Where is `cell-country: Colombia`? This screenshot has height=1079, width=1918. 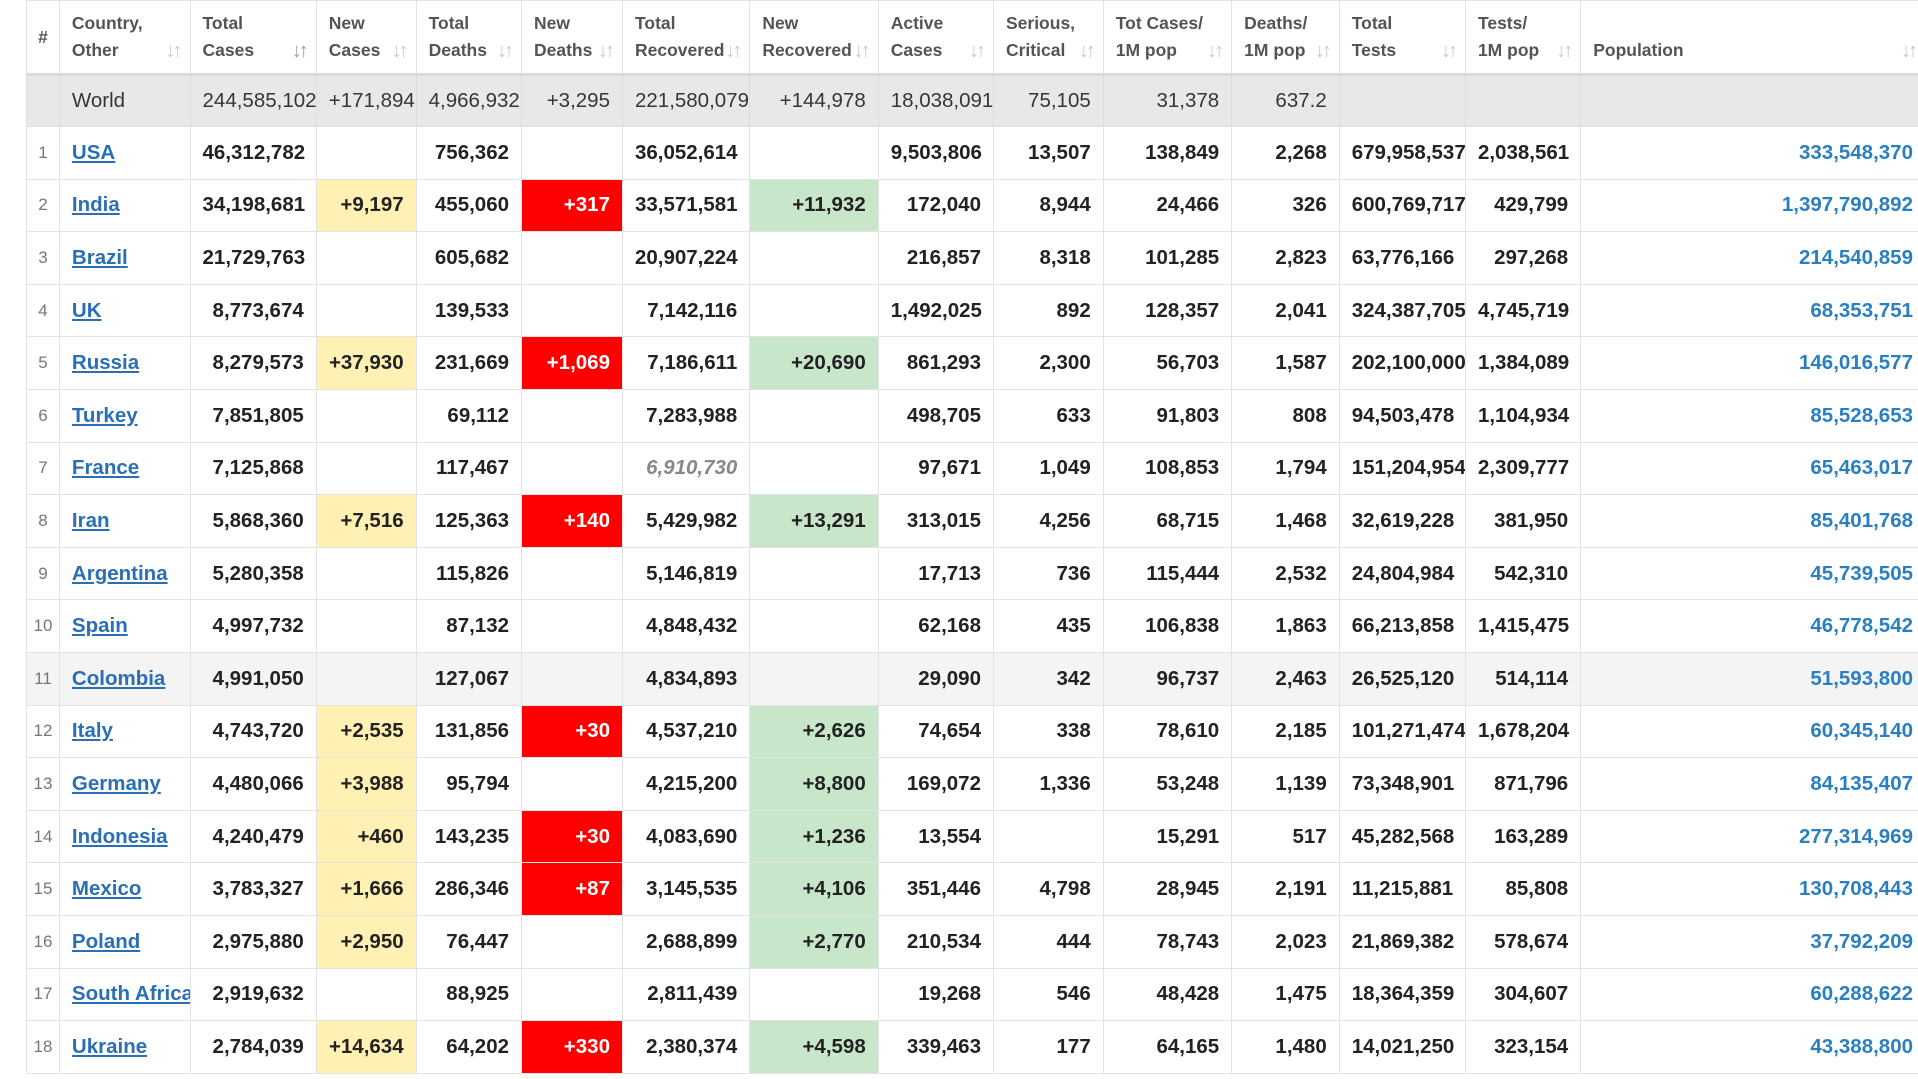
cell-country: Colombia is located at coordinates (124, 678).